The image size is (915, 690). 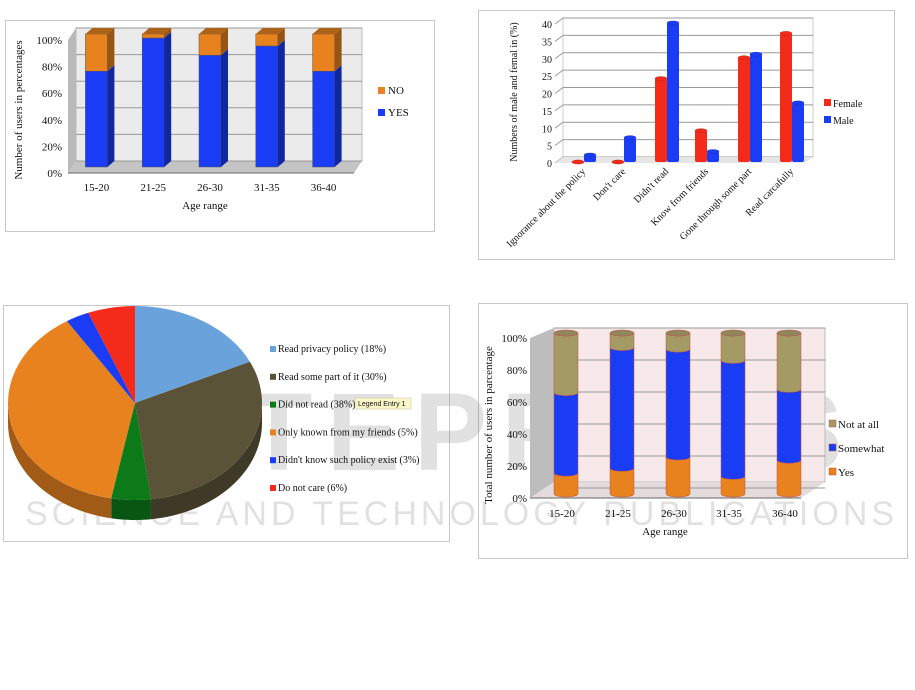 What do you see at coordinates (861, 449) in the screenshot?
I see `chart4-legend-somewhat: Somewhat` at bounding box center [861, 449].